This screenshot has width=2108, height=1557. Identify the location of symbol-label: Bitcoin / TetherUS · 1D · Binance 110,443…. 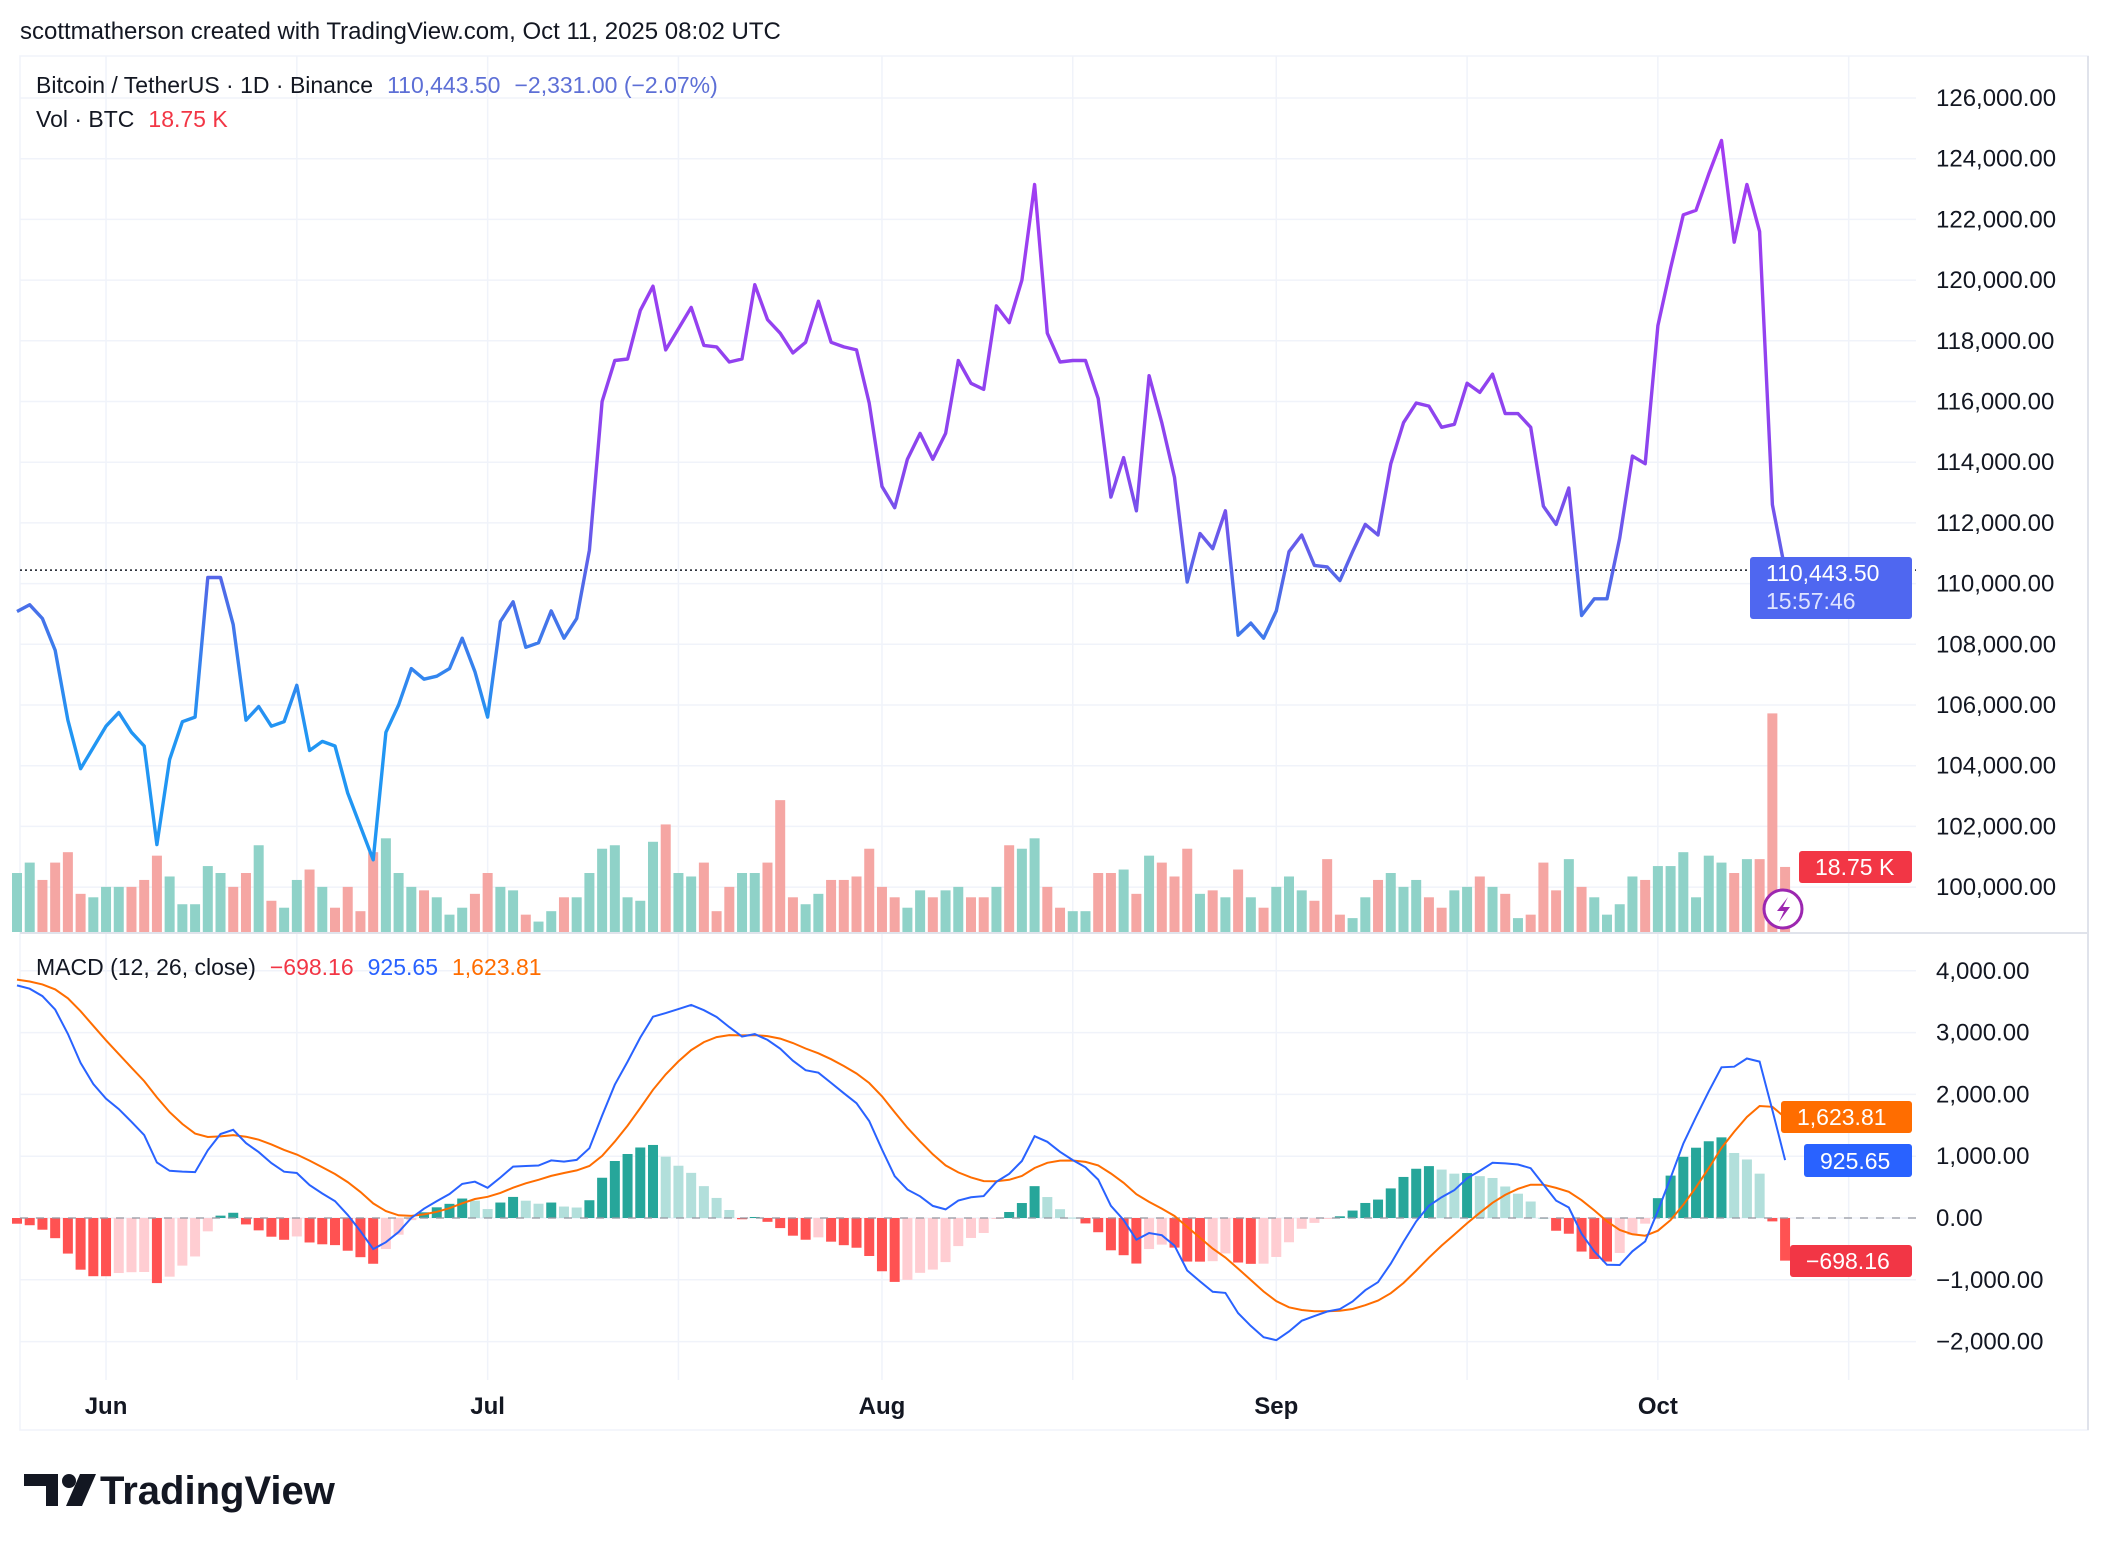
(377, 85).